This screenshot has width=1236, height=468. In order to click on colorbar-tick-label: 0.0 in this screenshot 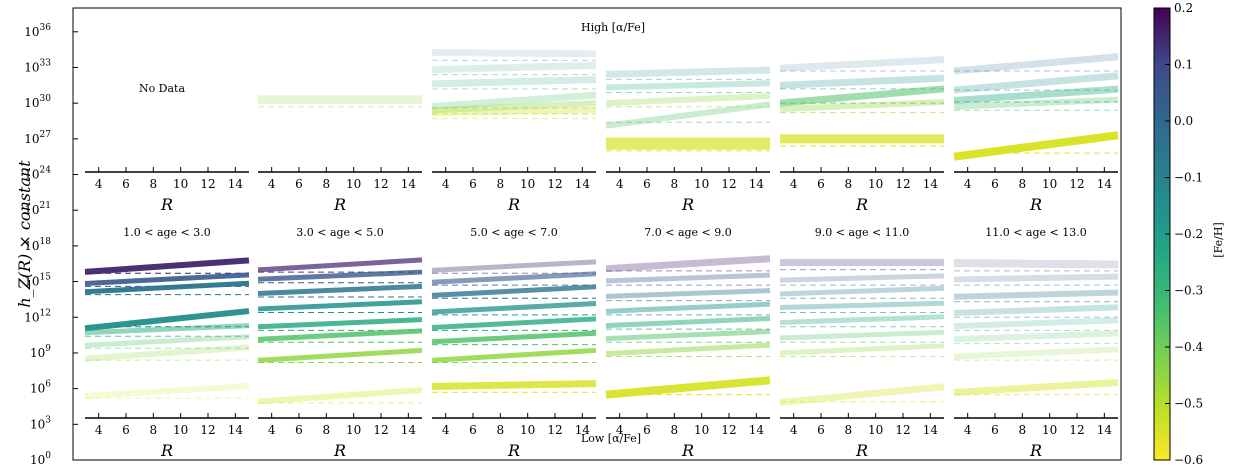, I will do `click(1183, 121)`.